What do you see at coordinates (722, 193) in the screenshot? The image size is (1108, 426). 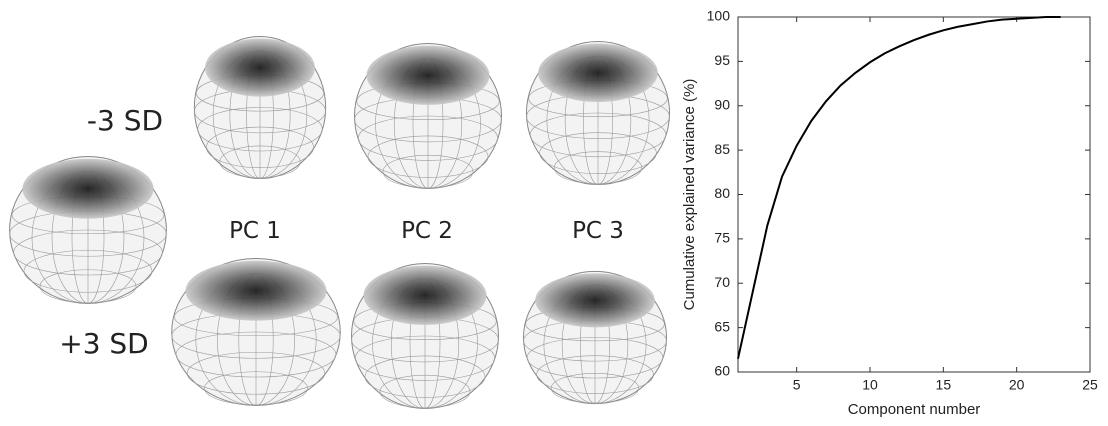 I see `y-tick-label: 80` at bounding box center [722, 193].